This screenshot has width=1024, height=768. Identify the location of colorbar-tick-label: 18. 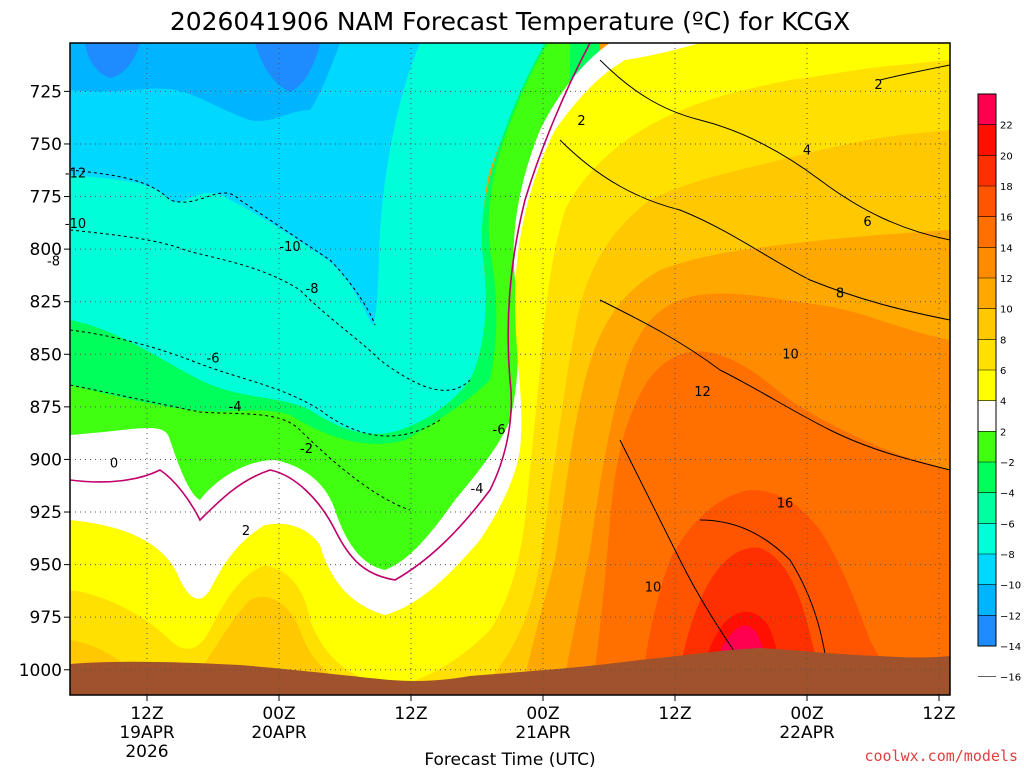
(1006, 187).